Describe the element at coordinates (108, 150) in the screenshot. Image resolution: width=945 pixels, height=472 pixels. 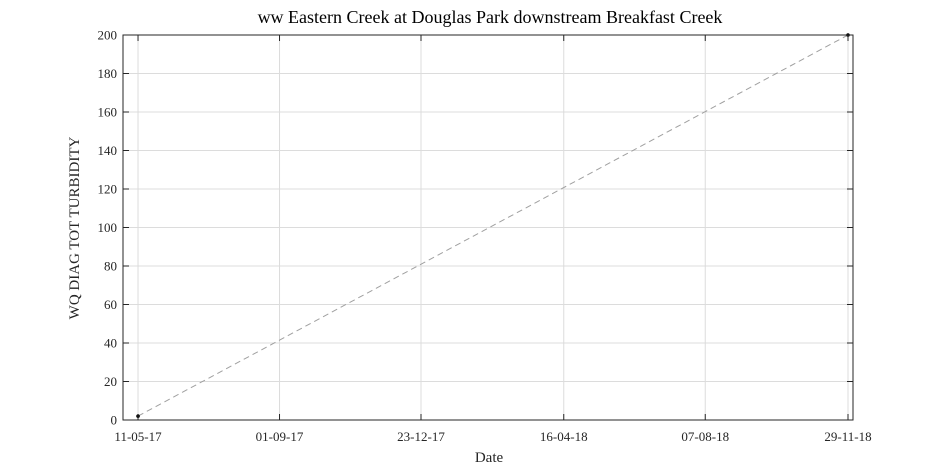
I see `y-tick-label: 140` at that location.